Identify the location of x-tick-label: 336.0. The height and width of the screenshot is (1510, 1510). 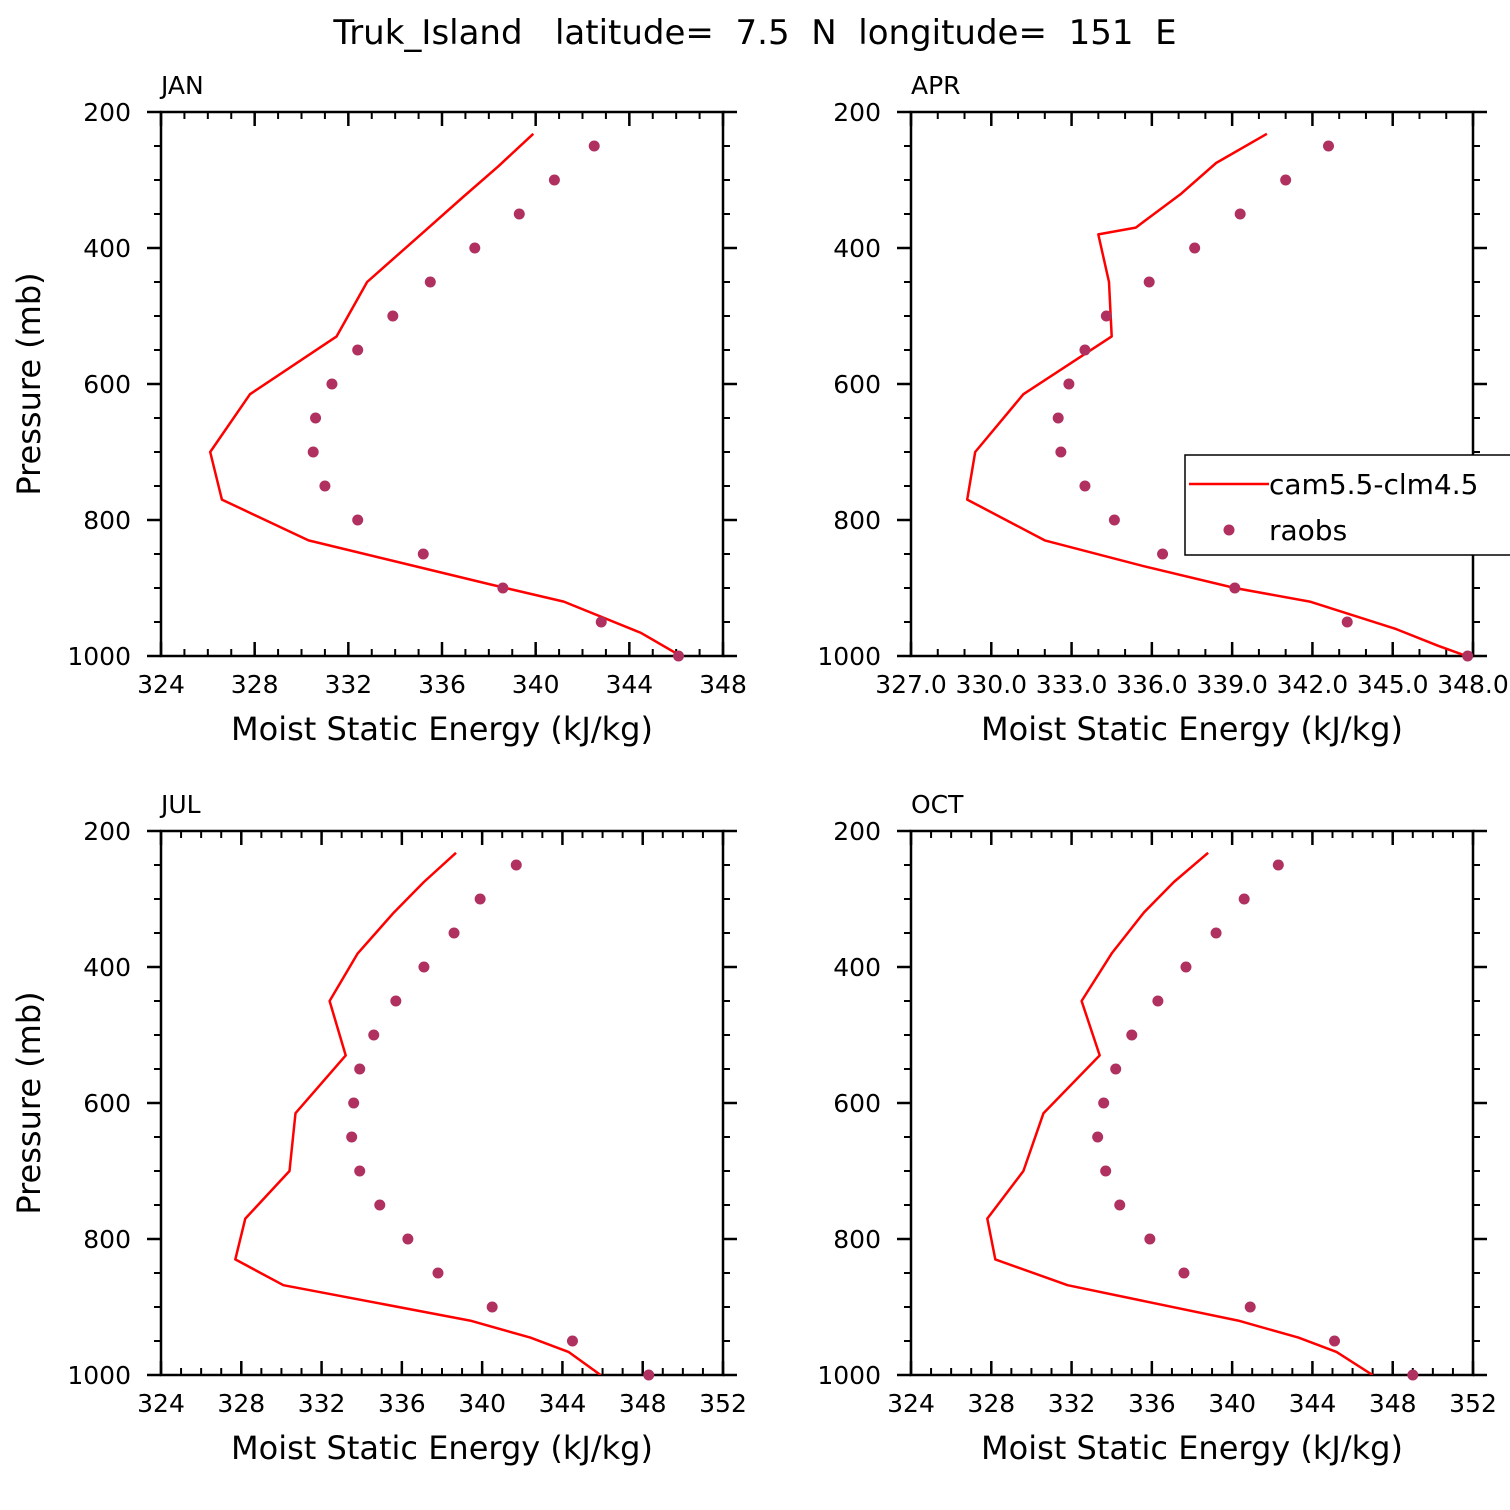
(1152, 684).